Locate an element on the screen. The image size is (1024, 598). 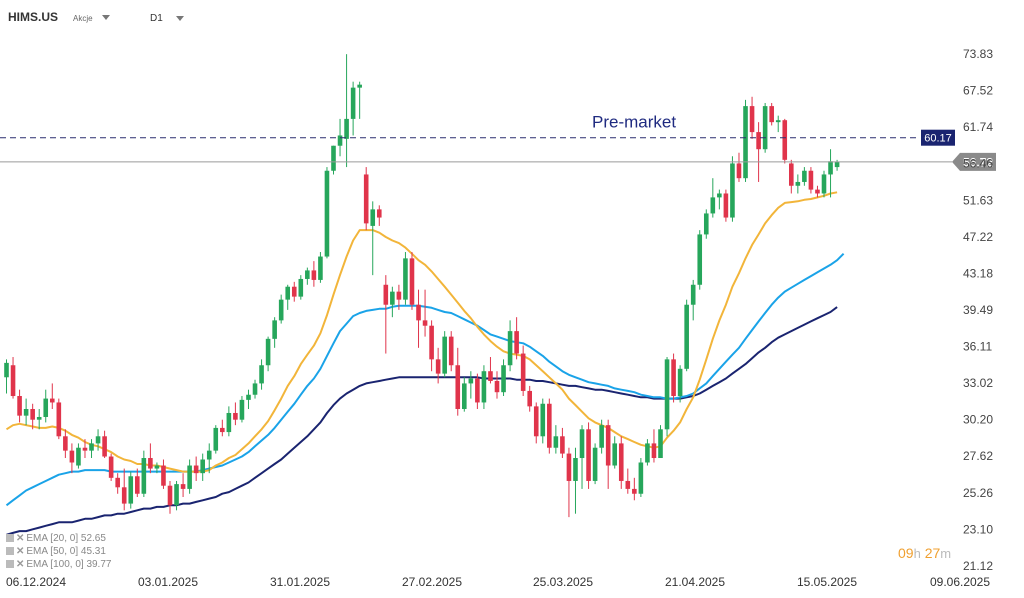
x-tick-label-7: 09.06.2025 is located at coordinates (960, 582).